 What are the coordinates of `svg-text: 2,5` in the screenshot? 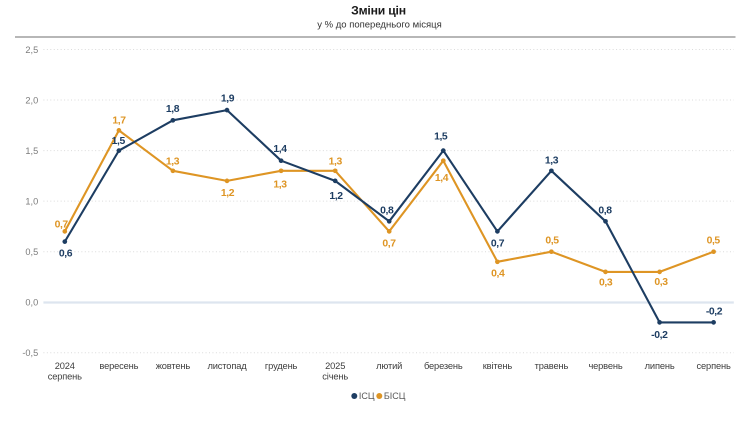 It's located at (31, 50).